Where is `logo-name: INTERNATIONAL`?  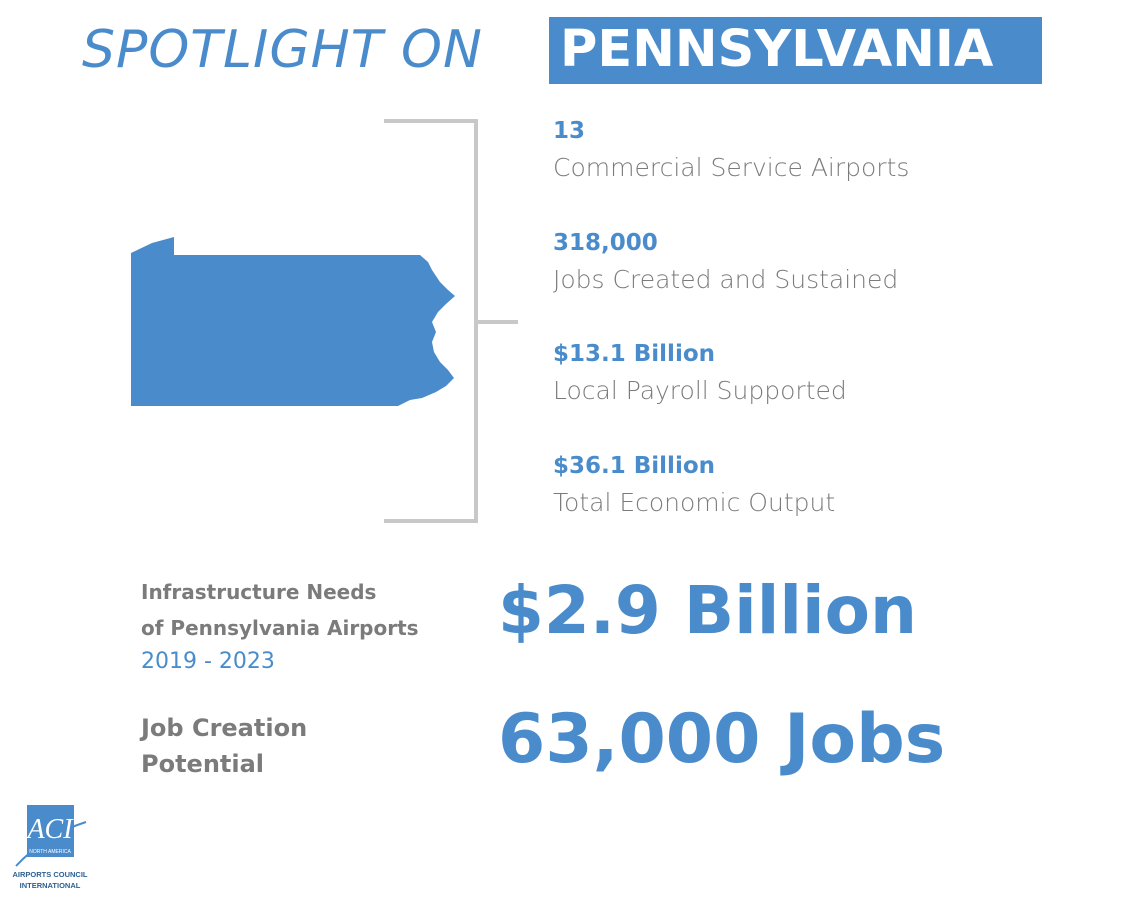
logo-name: INTERNATIONAL is located at coordinates (50, 885).